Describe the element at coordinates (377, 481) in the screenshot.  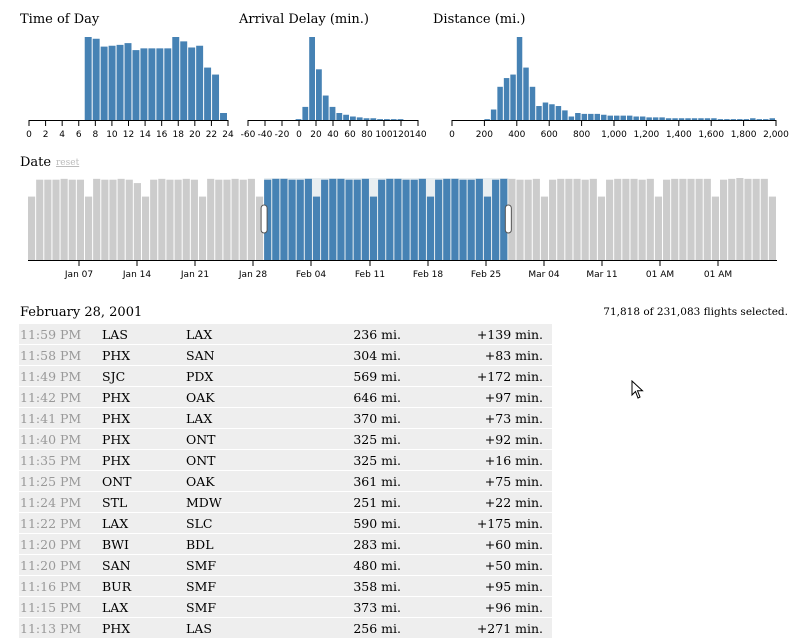
I see `flight-distance: 361 mi.` at that location.